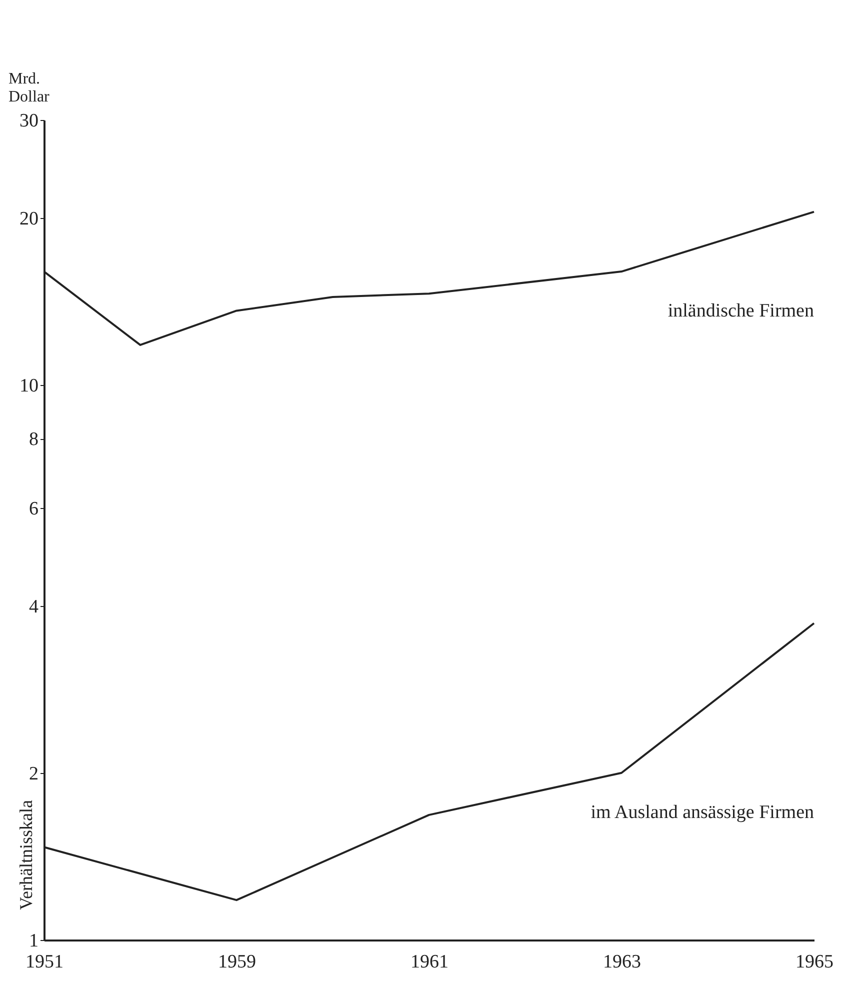 Image resolution: width=846 pixels, height=991 pixels. What do you see at coordinates (29, 219) in the screenshot?
I see `y-tick-label: 20` at bounding box center [29, 219].